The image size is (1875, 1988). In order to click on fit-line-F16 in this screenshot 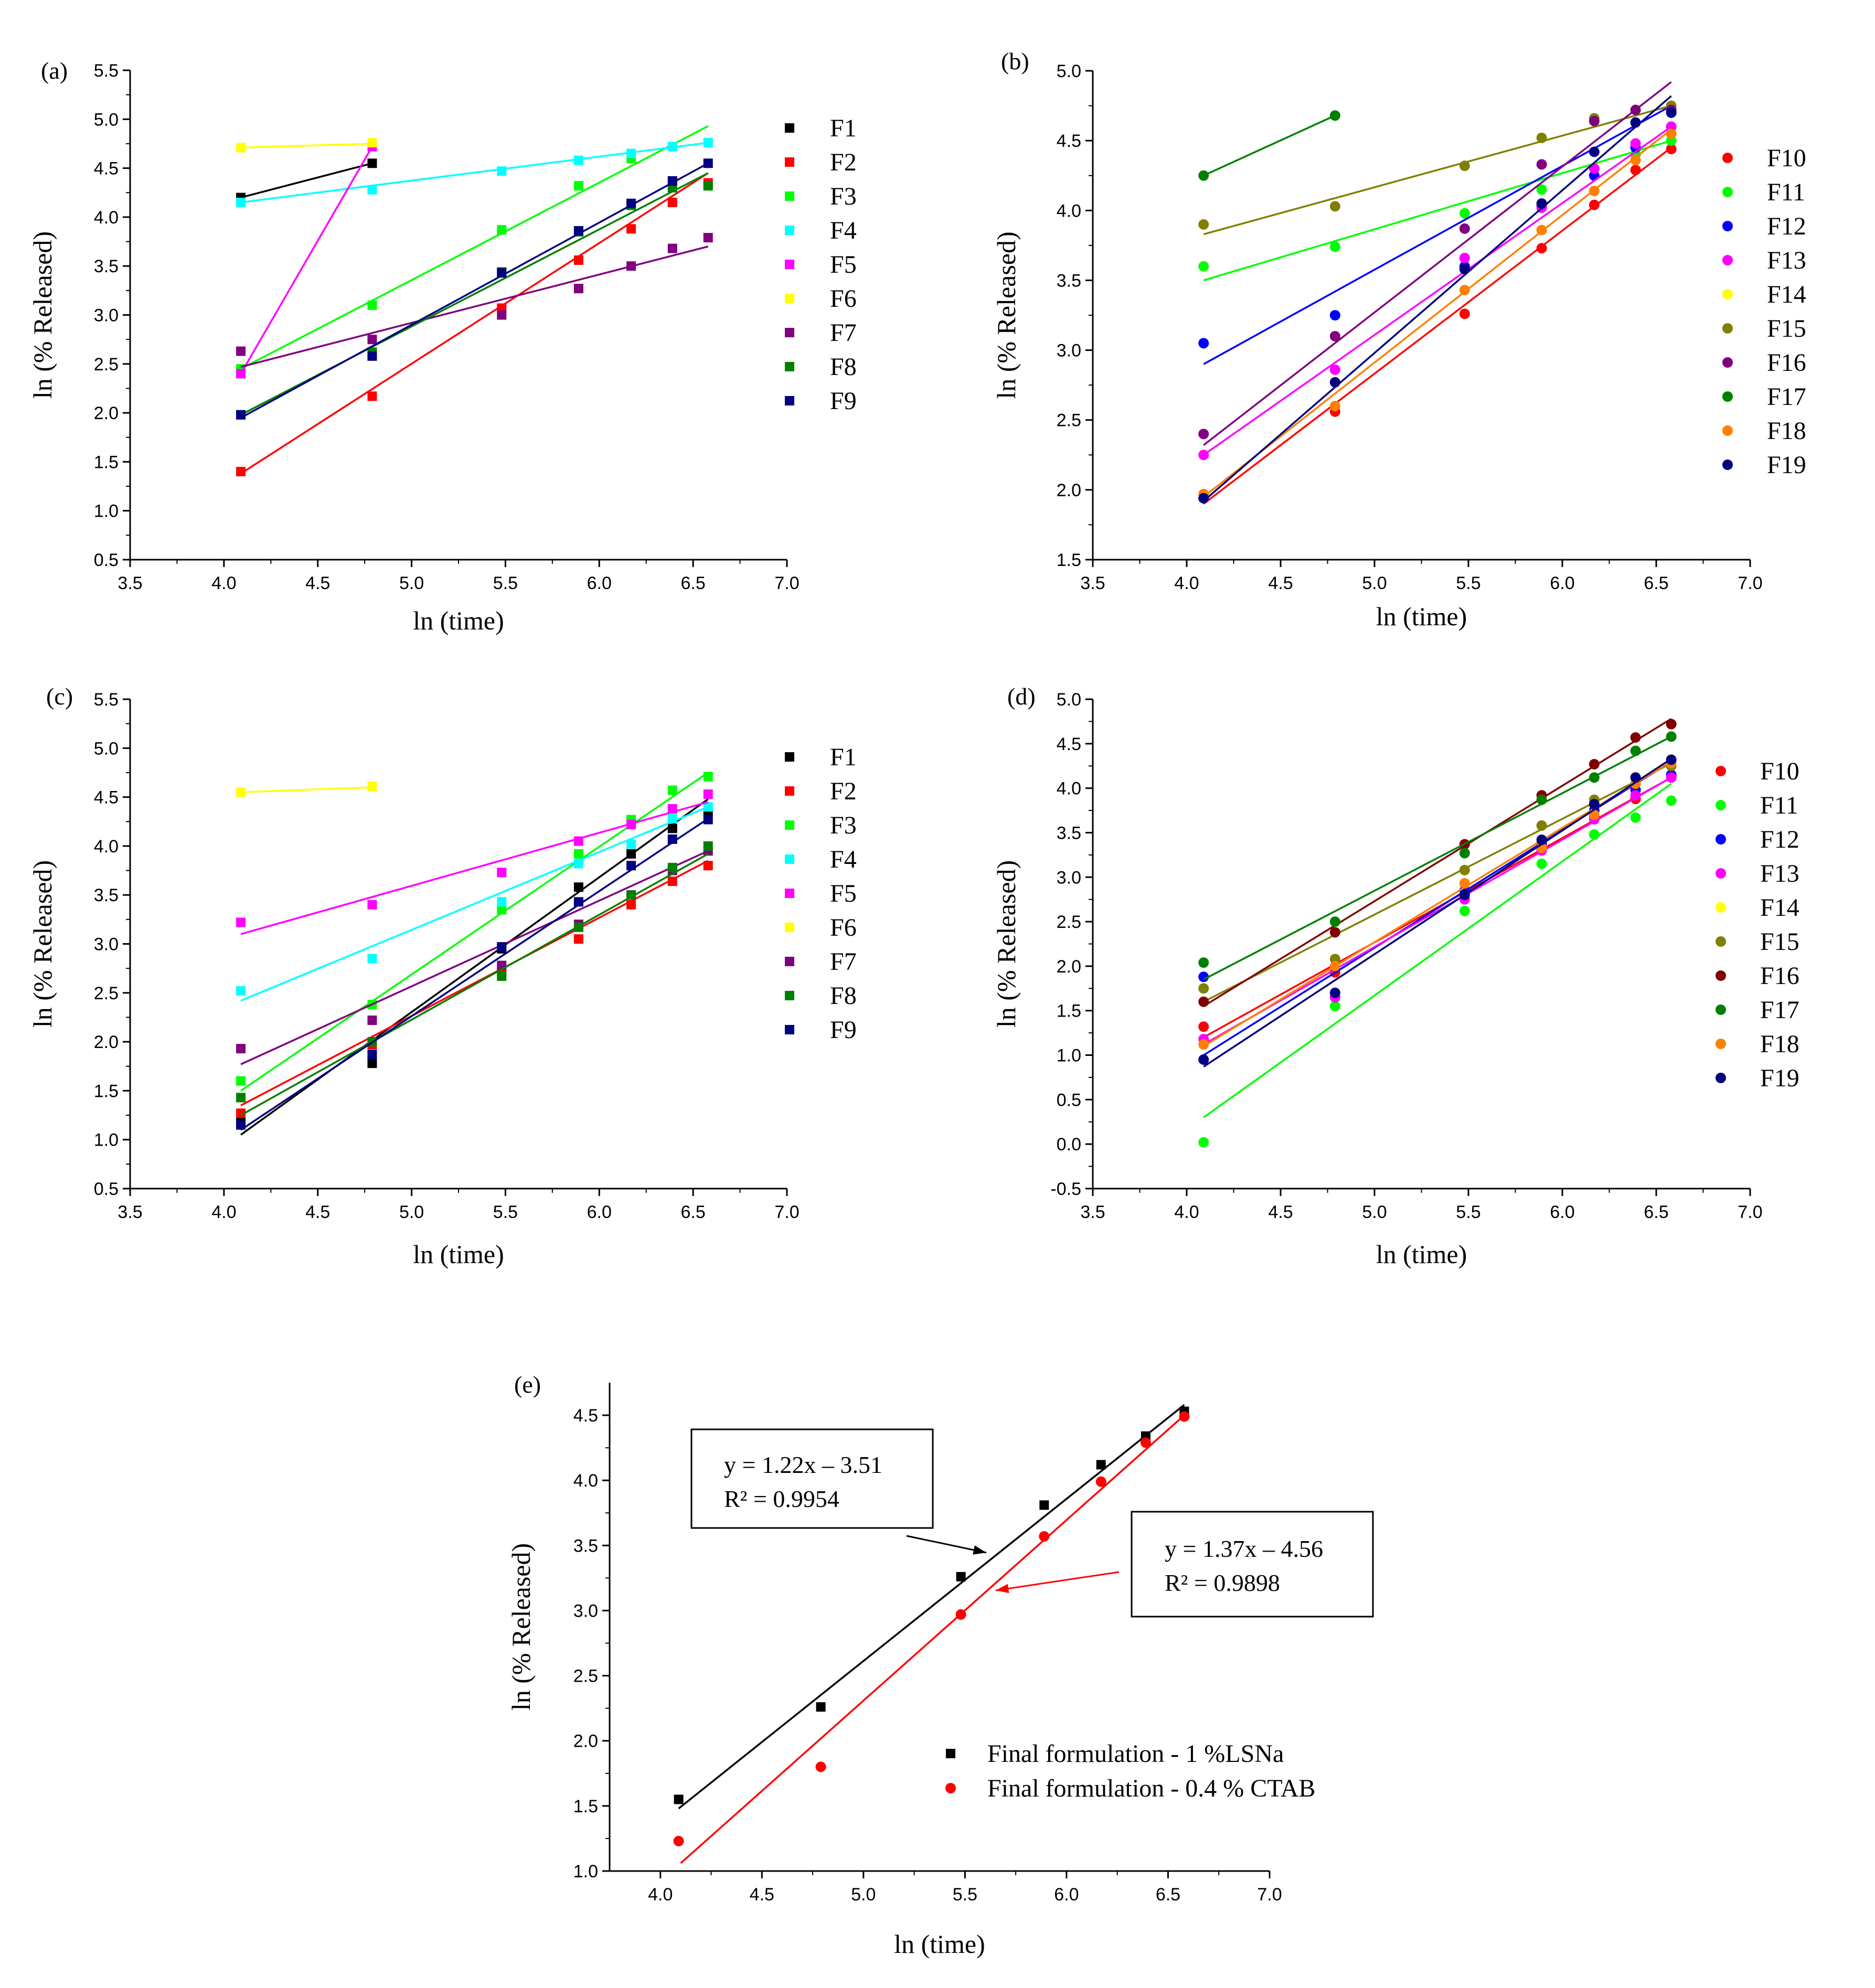, I will do `click(1437, 263)`.